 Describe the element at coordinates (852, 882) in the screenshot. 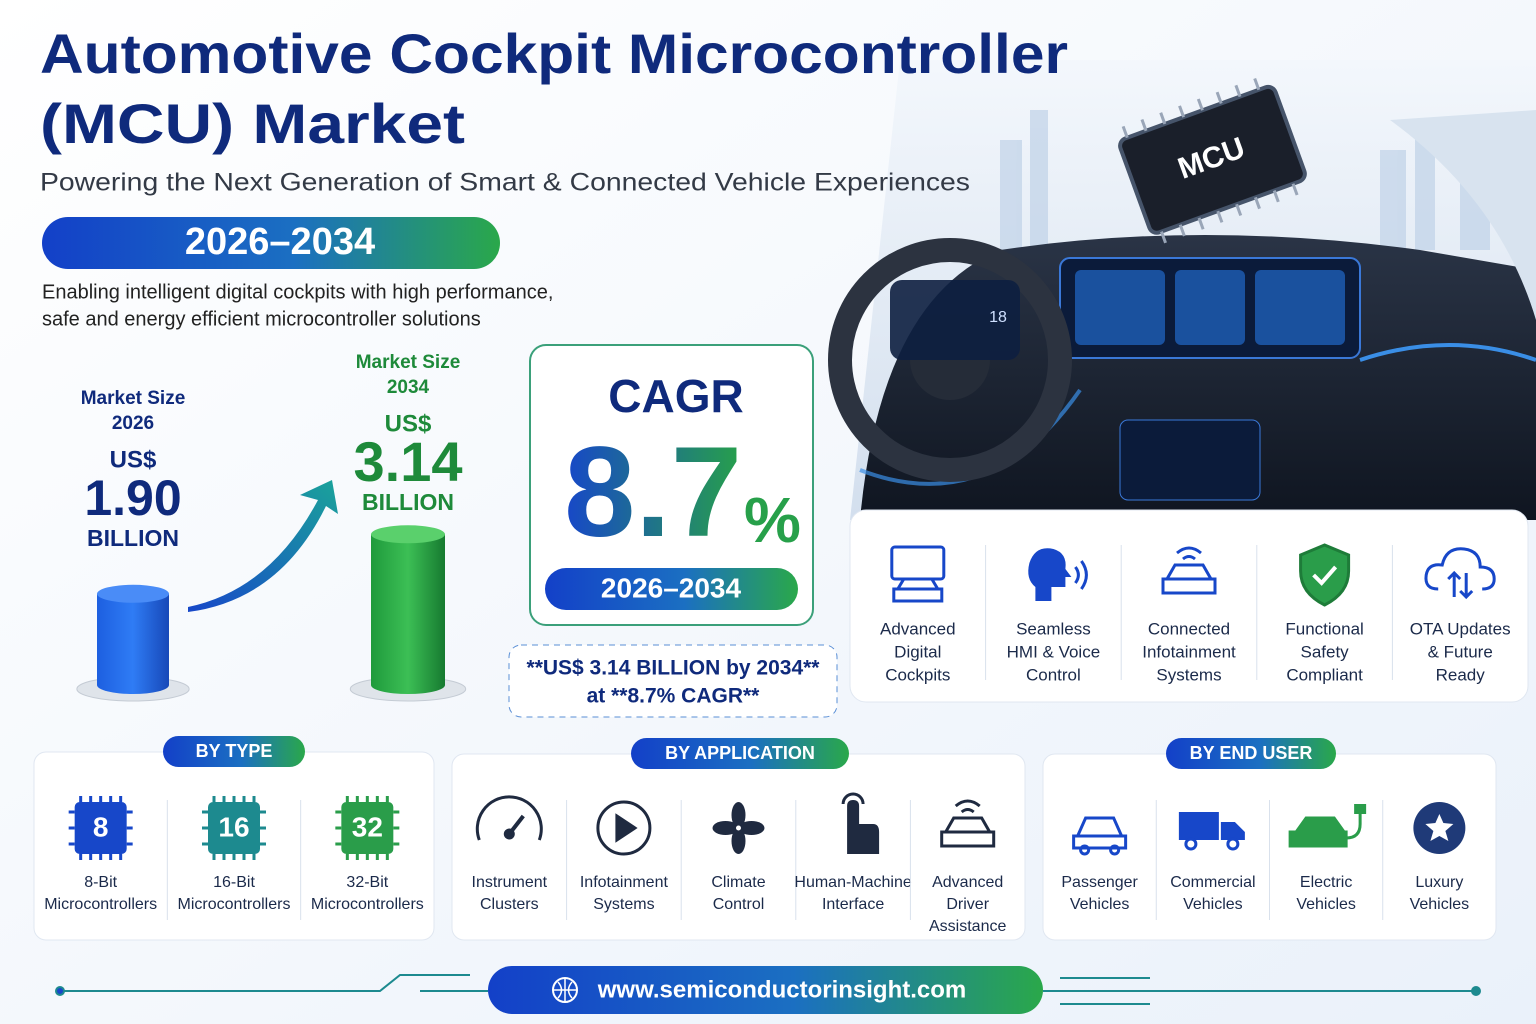

I see `item-label: Human-Machine` at that location.